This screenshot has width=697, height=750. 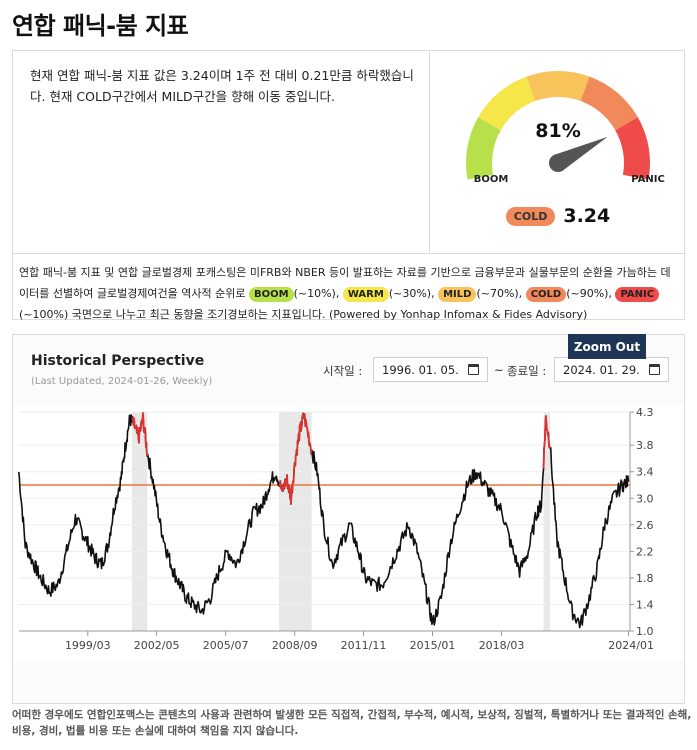 I want to click on y-tick-label: 1.0, so click(x=645, y=631).